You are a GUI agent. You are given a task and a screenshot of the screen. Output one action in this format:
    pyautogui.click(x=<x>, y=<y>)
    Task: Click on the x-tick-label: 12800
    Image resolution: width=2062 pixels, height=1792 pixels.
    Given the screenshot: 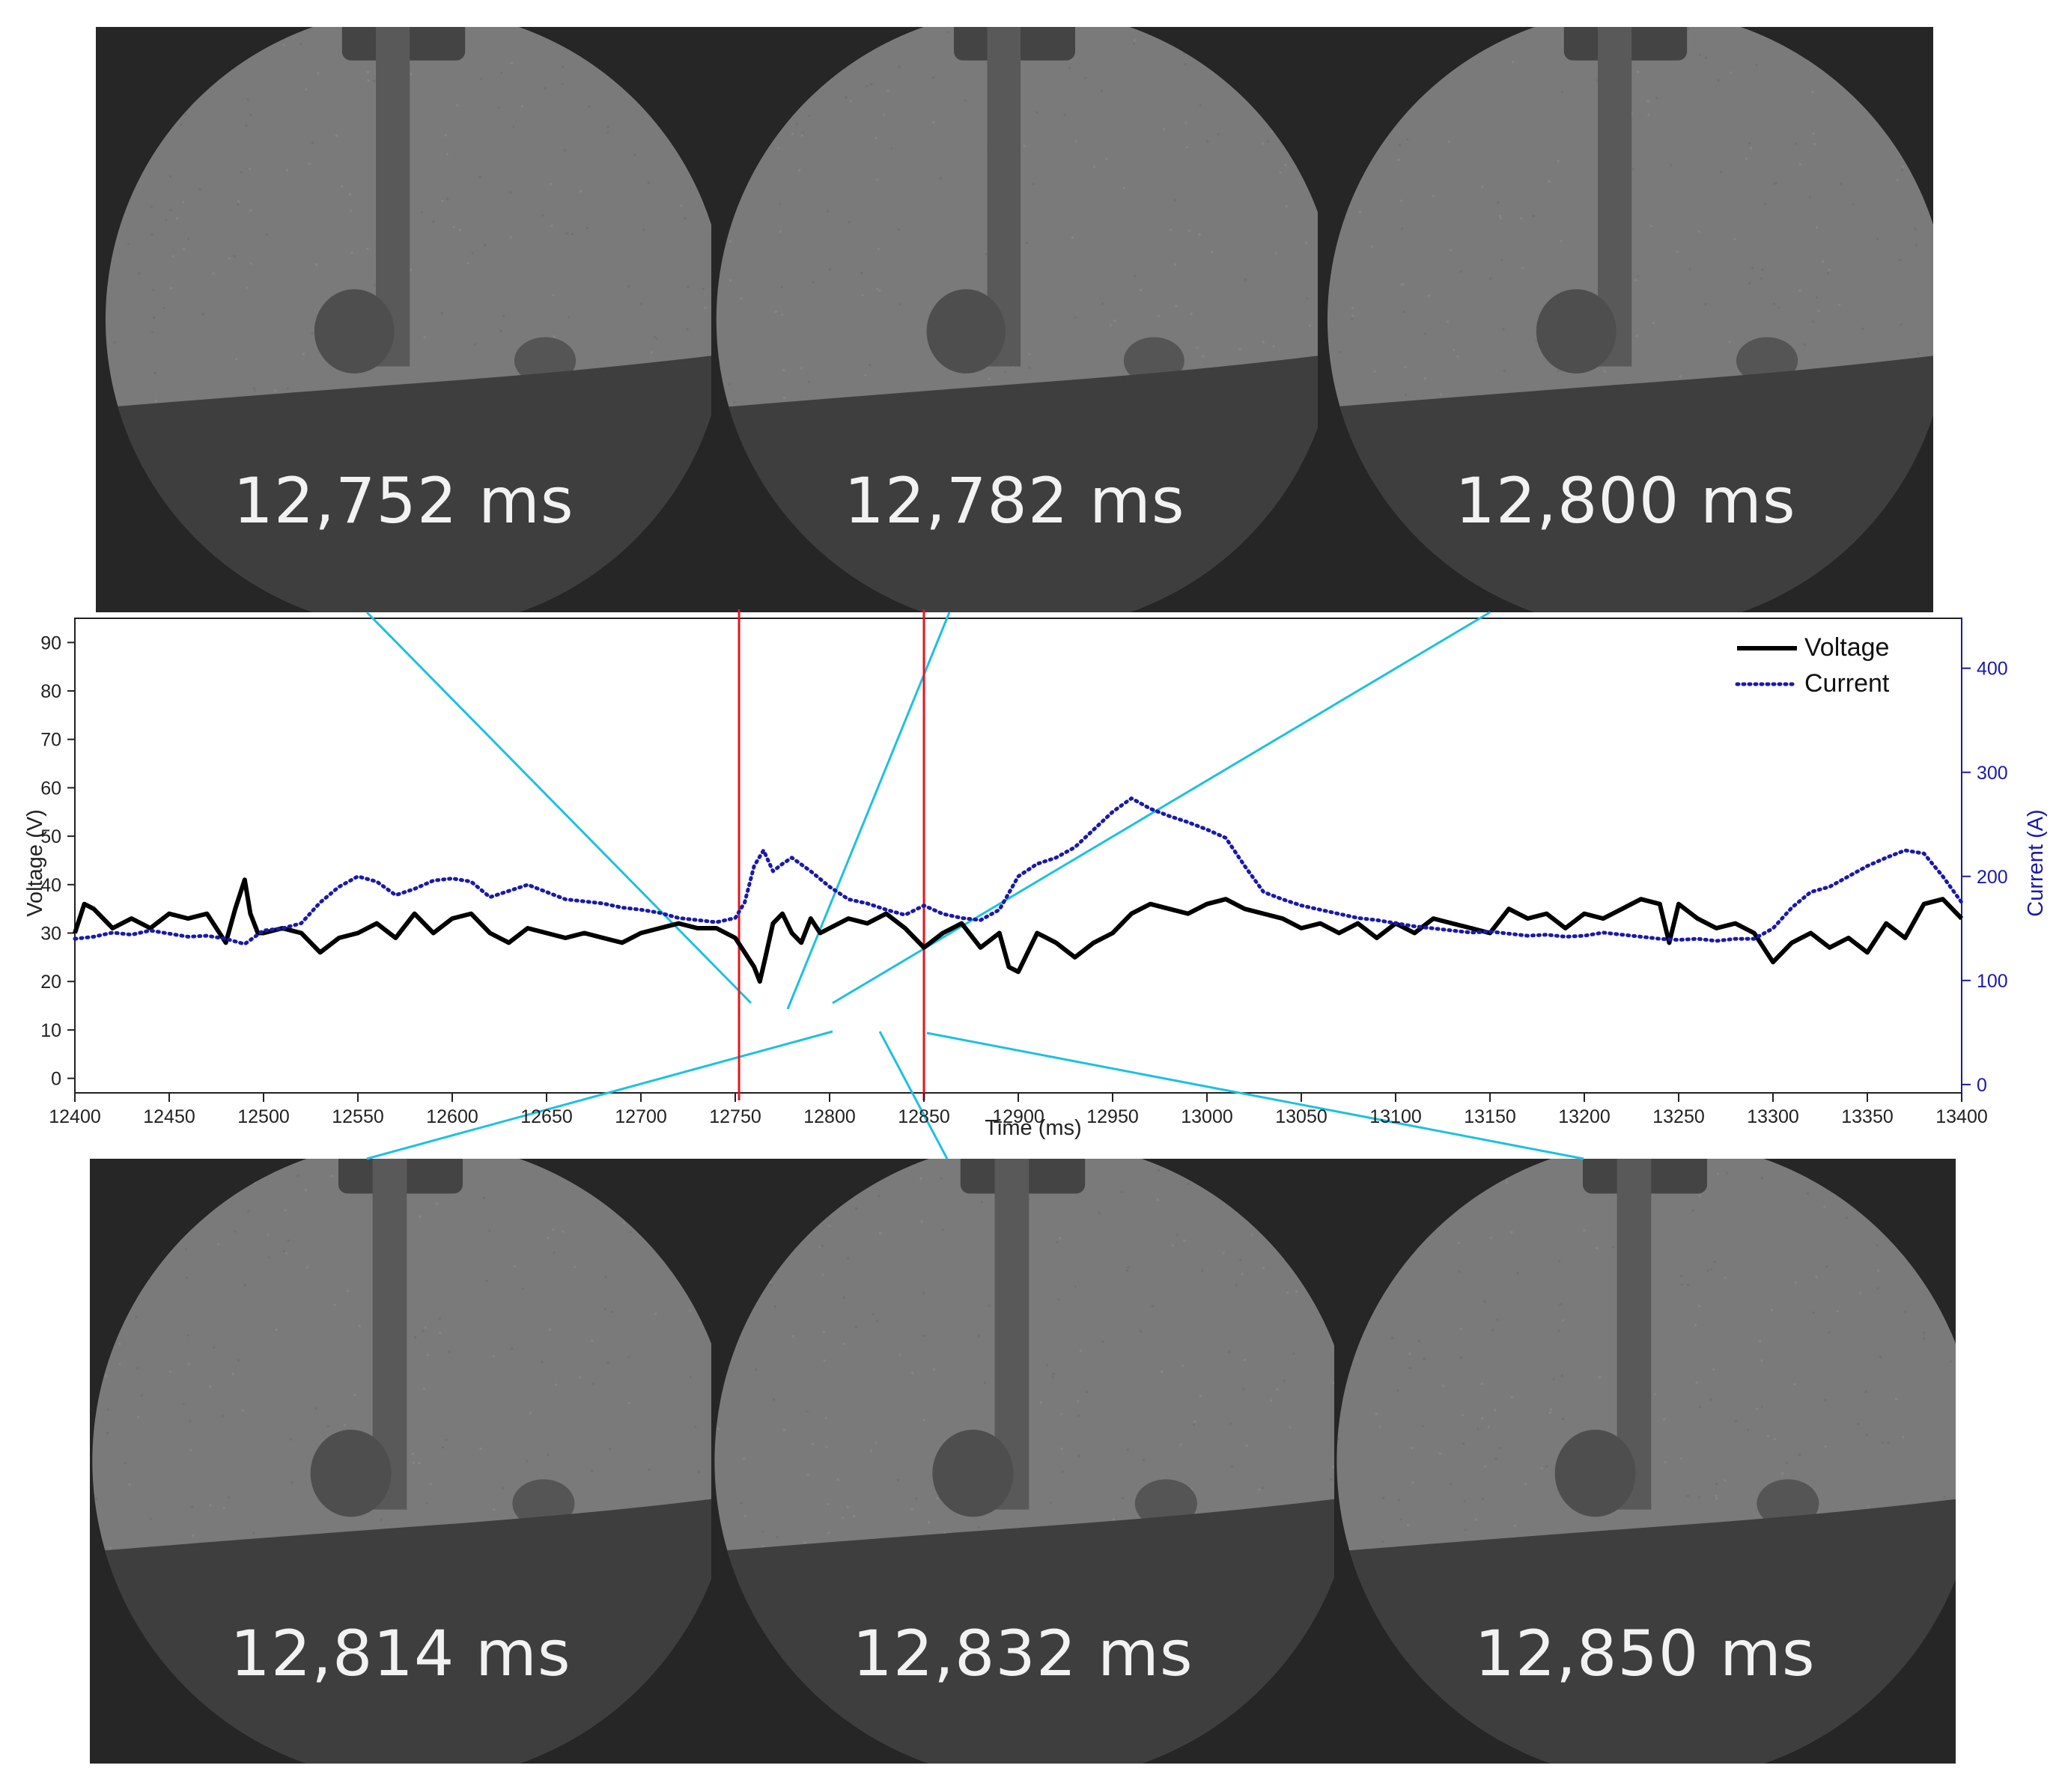 What is the action you would take?
    pyautogui.click(x=829, y=1116)
    